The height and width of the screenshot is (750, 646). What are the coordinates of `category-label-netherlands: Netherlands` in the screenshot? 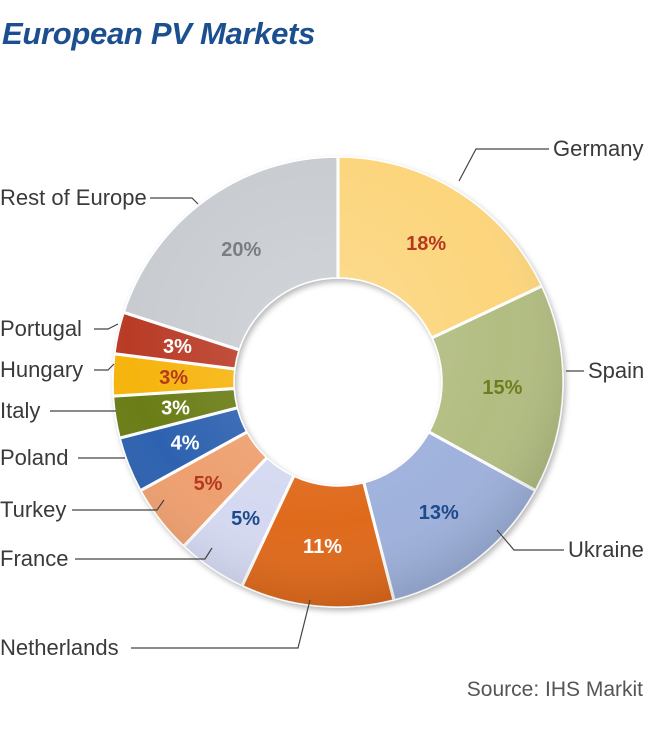 It's located at (59, 647).